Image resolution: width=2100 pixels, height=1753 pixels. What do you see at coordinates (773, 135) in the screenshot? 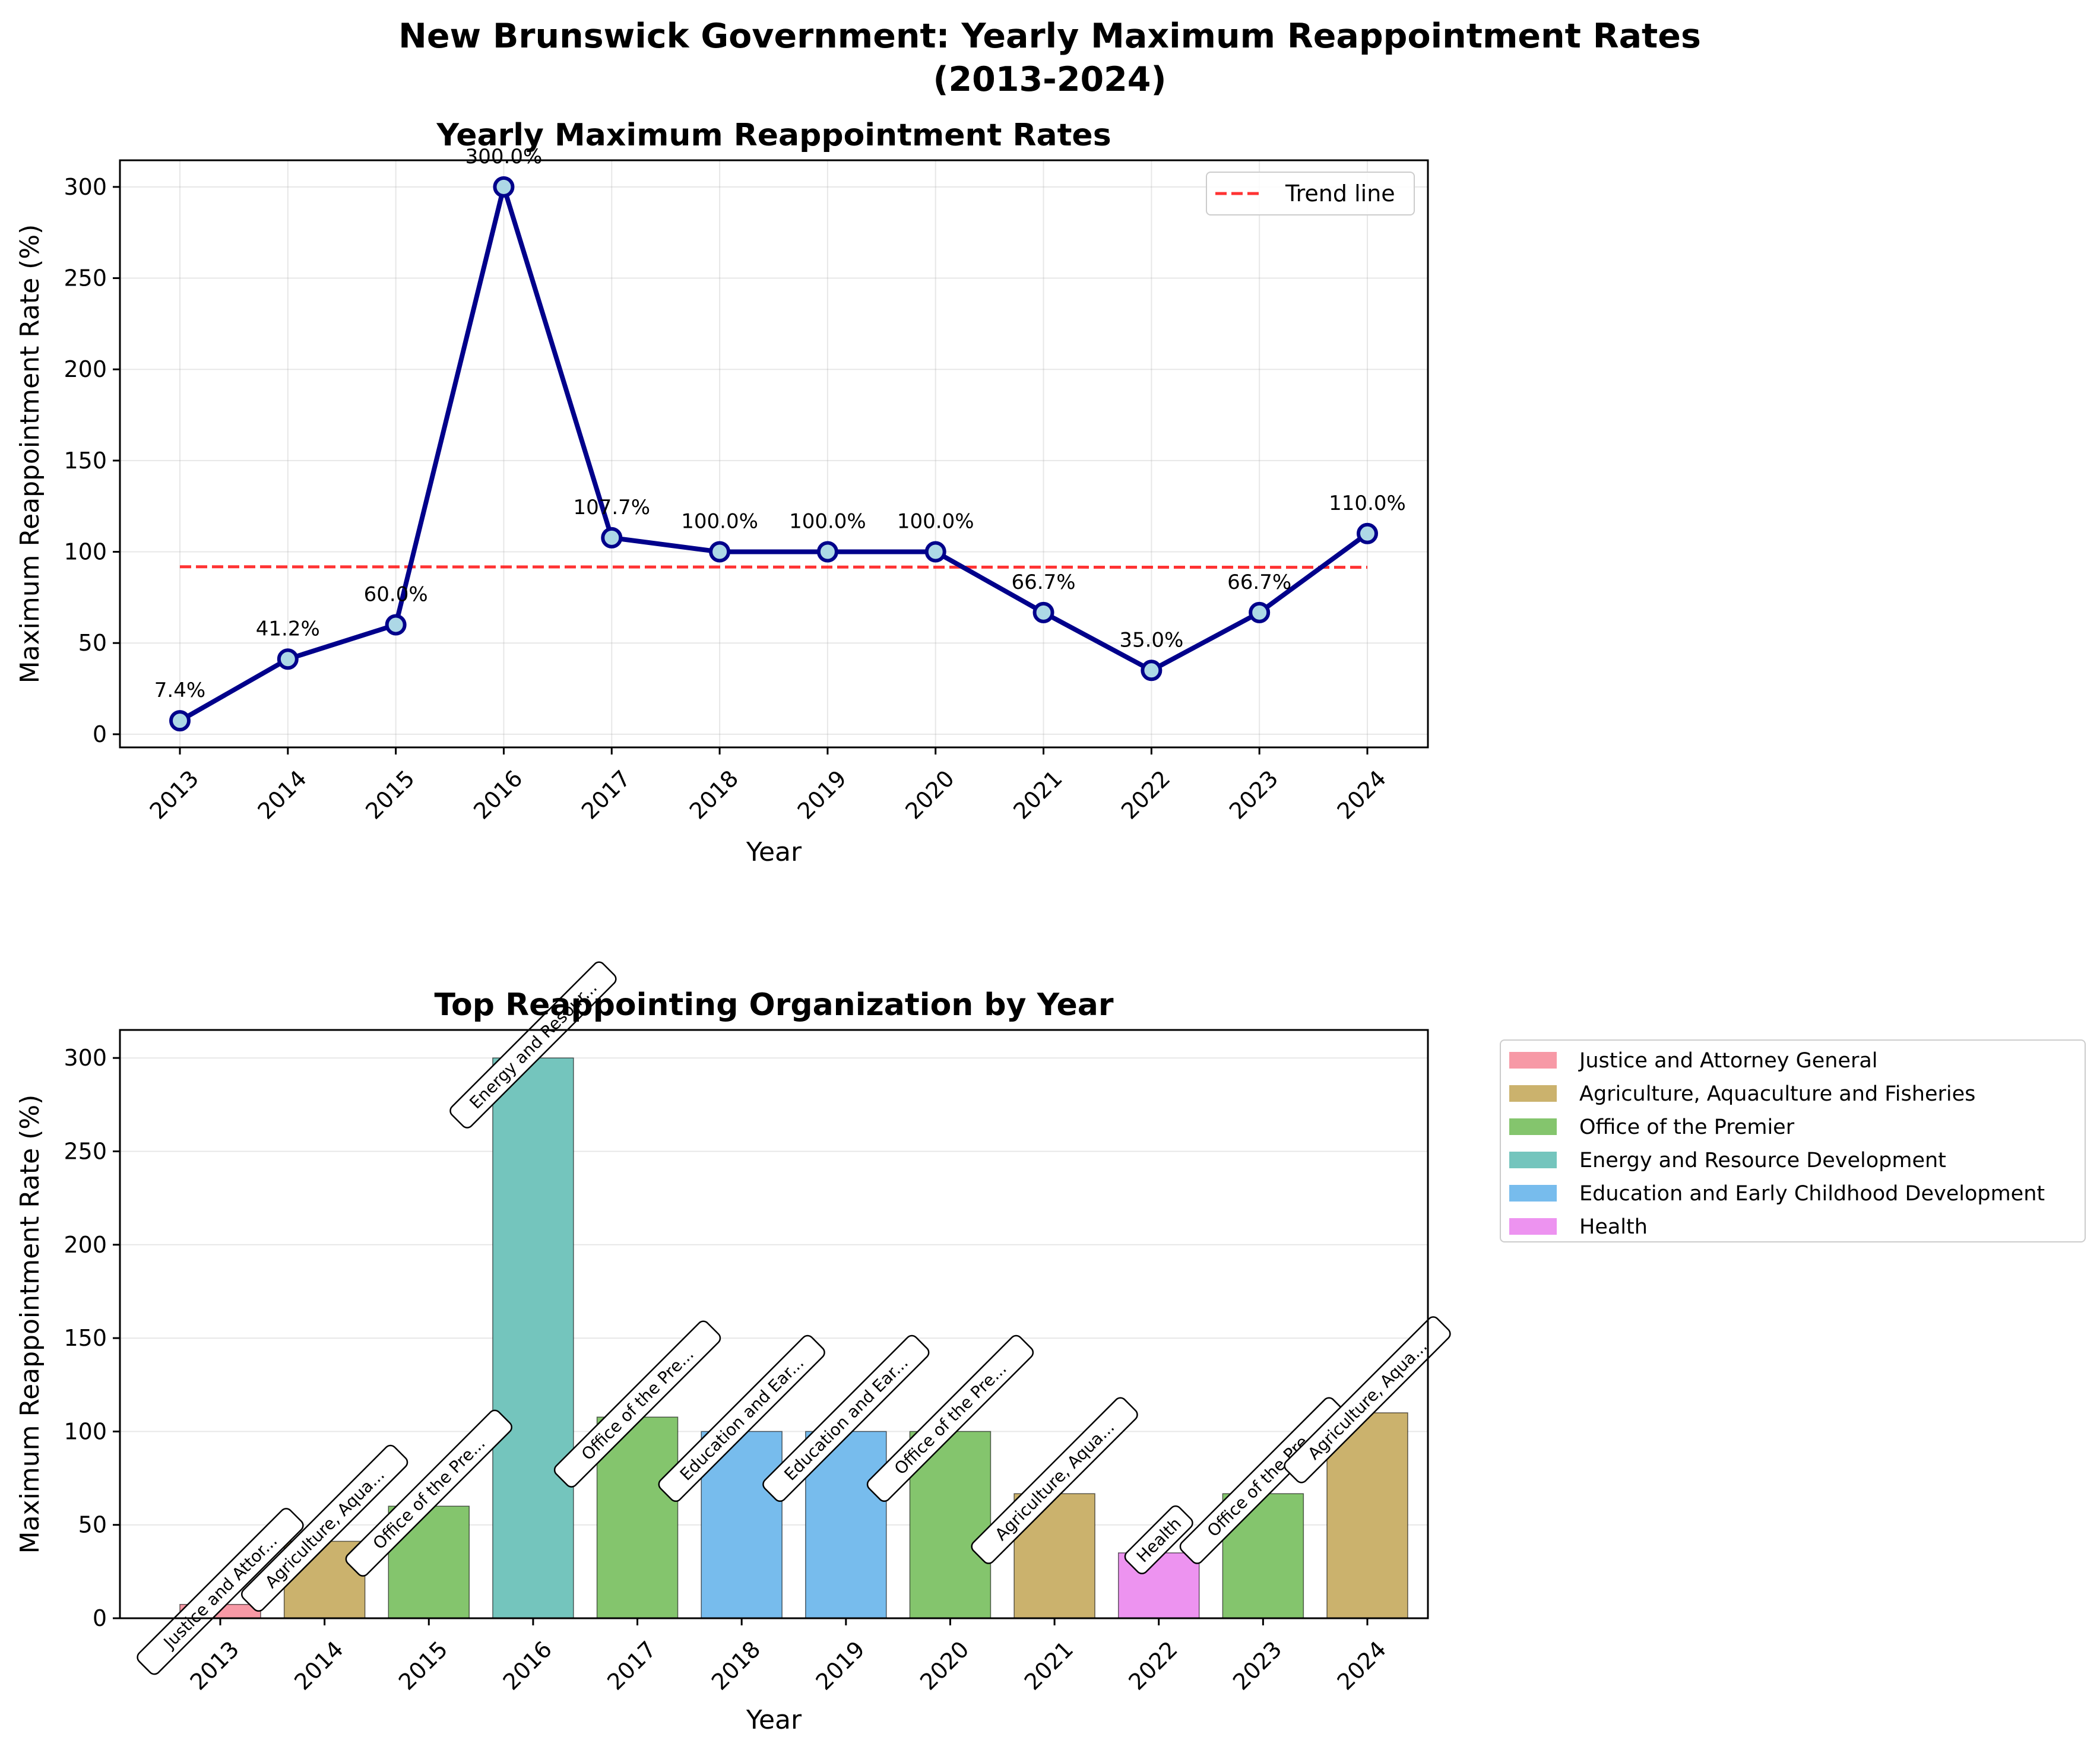
I see `axes-title: Yearly Maximum Reappointment Rates` at bounding box center [773, 135].